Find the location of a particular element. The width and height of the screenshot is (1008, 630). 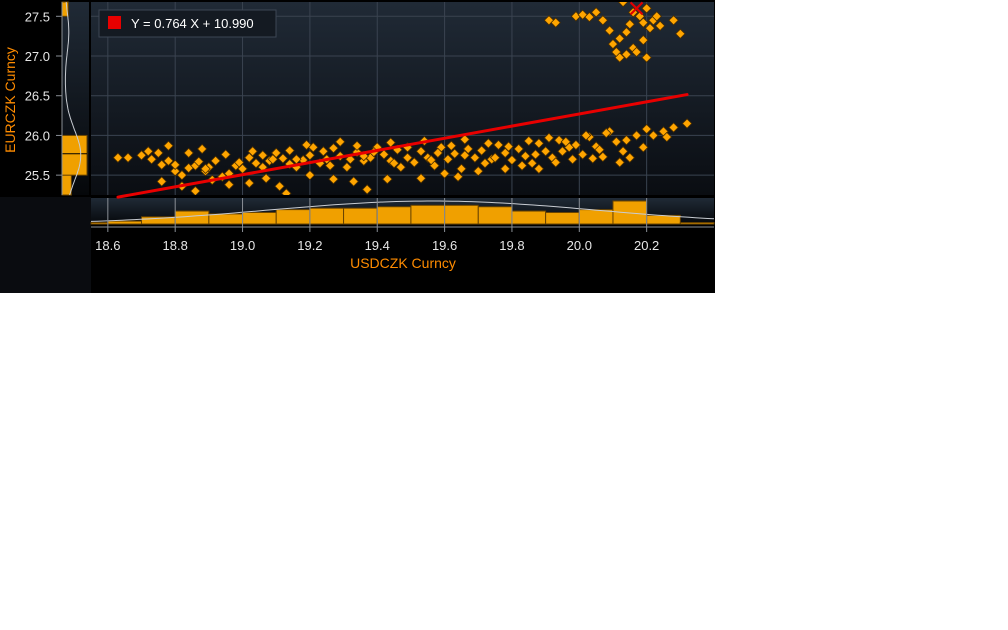

corner-panel is located at coordinates (45, 245).